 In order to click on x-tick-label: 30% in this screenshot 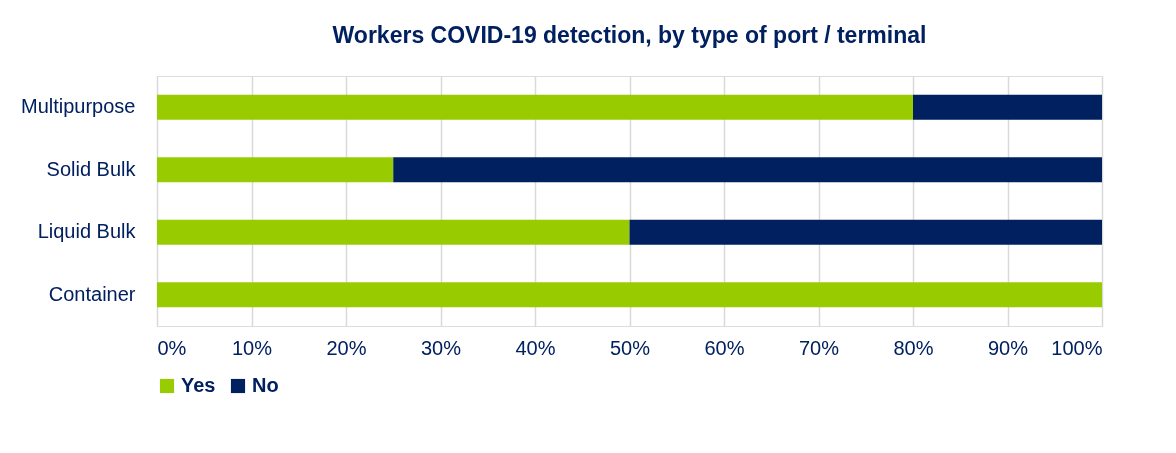, I will do `click(441, 347)`.